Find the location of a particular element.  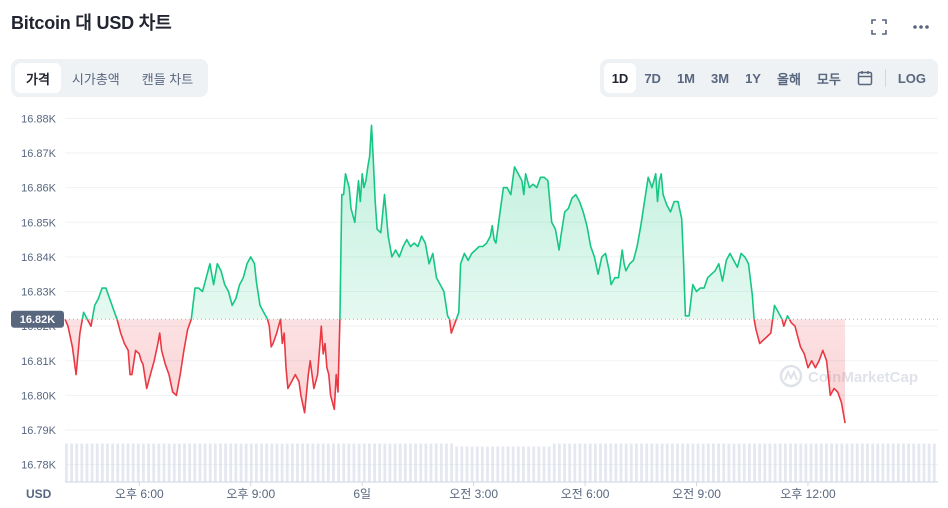

current-price-badge: 16.82K is located at coordinates (37, 319).